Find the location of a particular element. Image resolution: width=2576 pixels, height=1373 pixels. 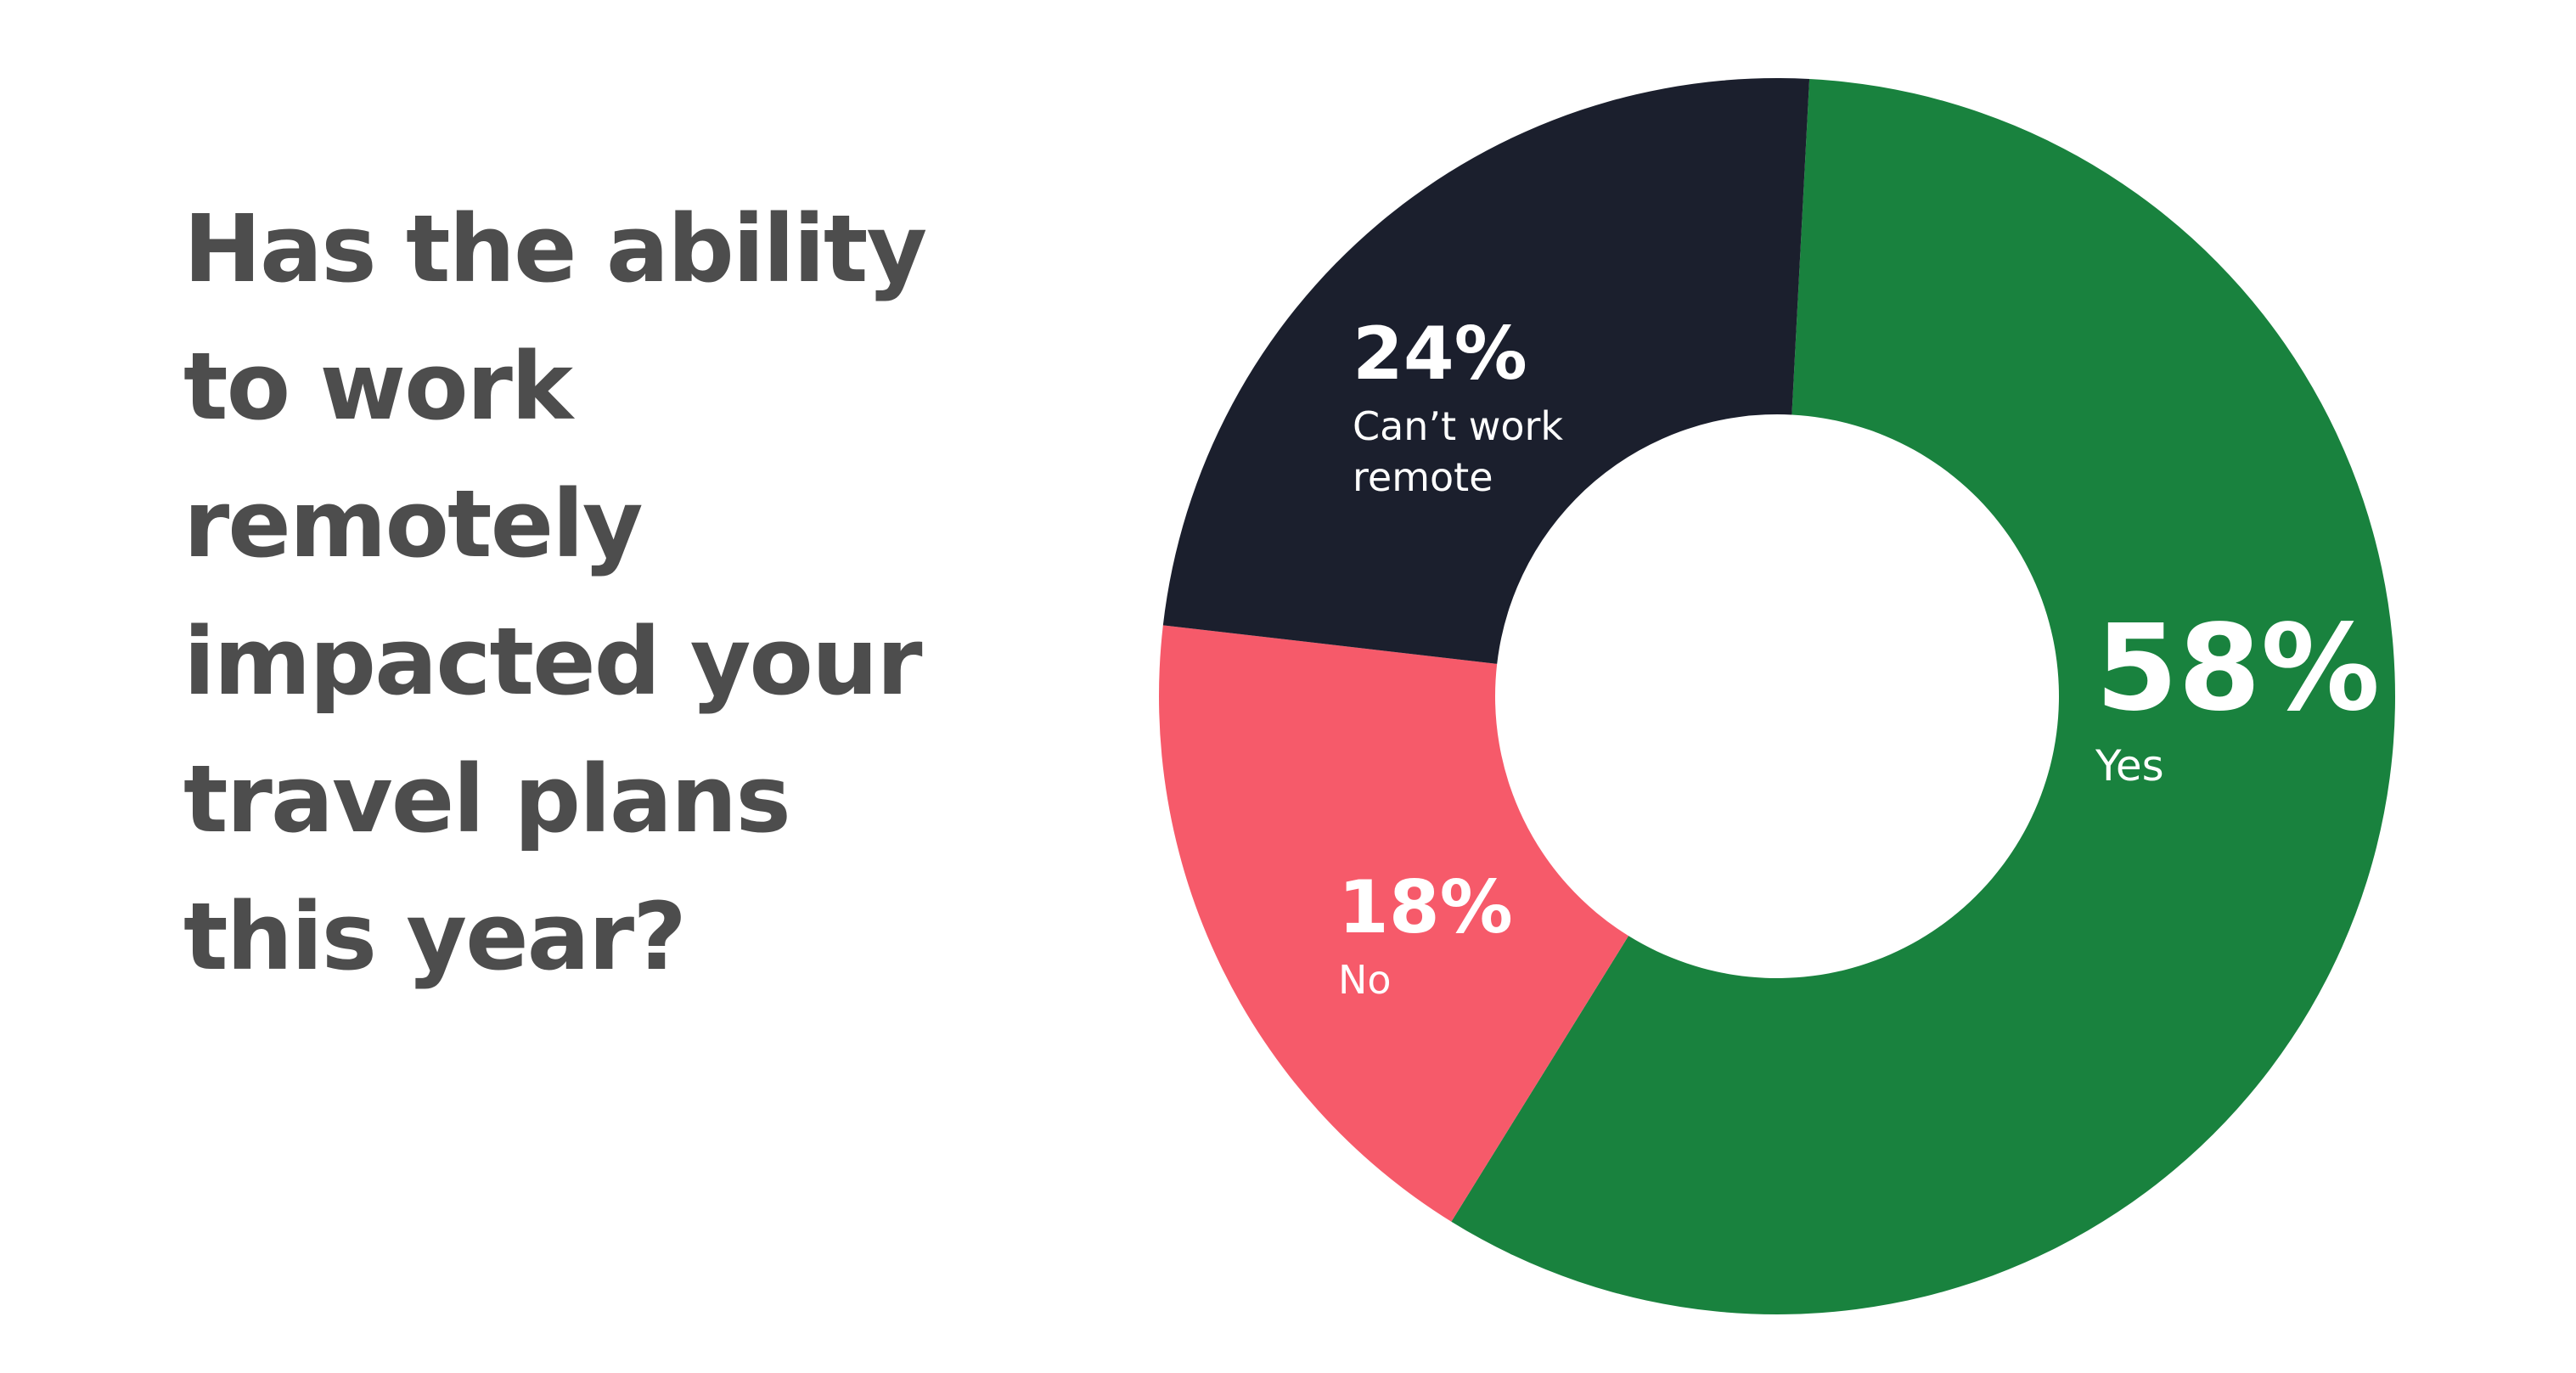

title-line: impacted your is located at coordinates (553, 661).